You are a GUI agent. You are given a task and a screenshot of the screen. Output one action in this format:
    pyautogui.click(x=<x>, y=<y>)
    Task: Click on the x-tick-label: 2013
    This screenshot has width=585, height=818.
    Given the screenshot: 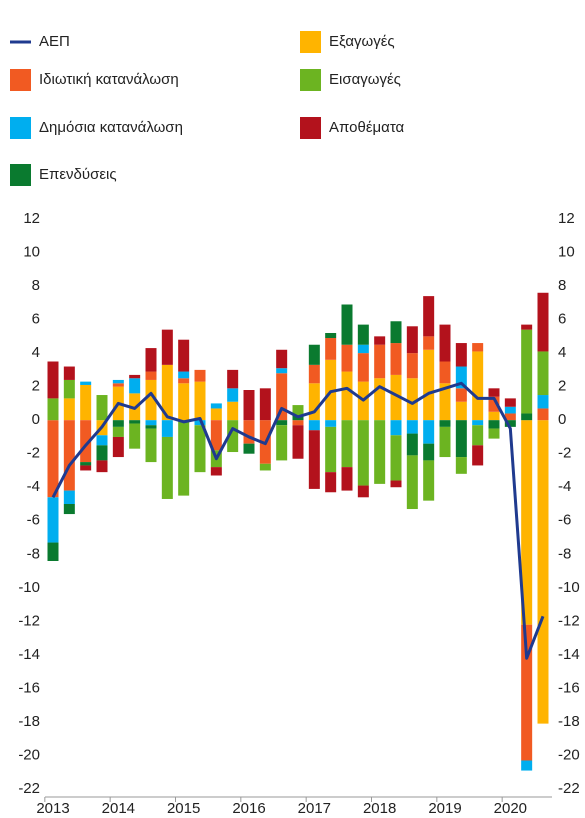 What is the action you would take?
    pyautogui.click(x=52, y=808)
    